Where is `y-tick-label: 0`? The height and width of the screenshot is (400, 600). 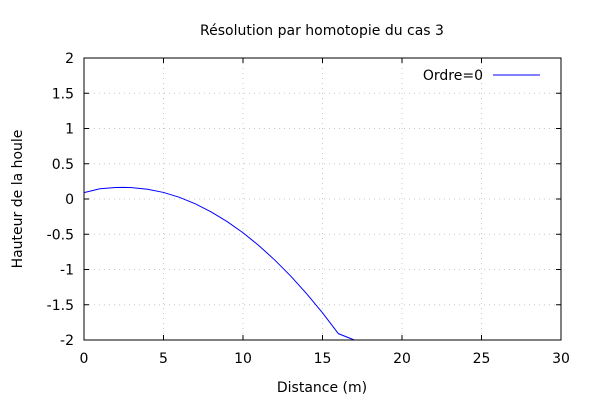 y-tick-label: 0 is located at coordinates (69, 200).